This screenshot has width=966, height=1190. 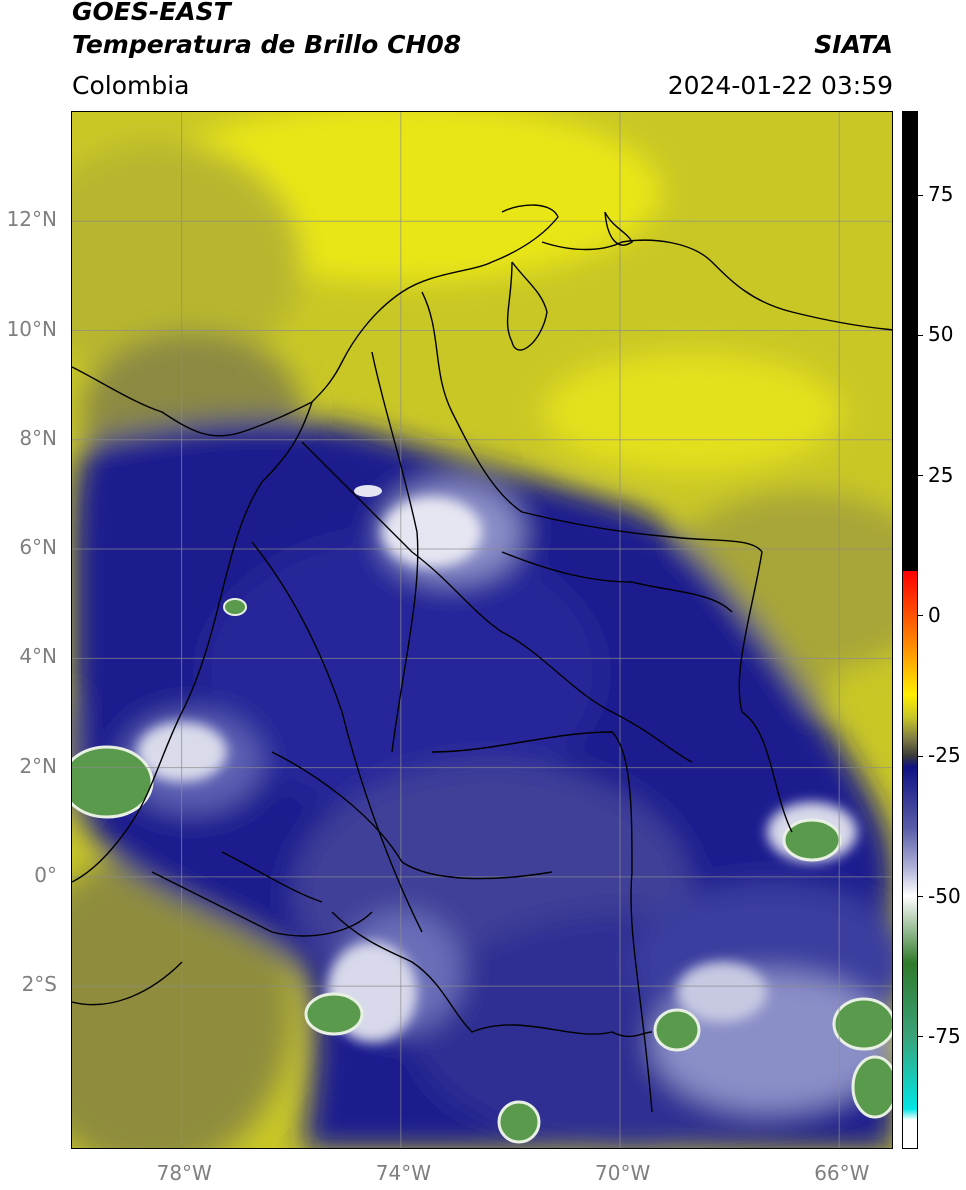 What do you see at coordinates (334, 1014) in the screenshot?
I see `cloud-top-putumayo` at bounding box center [334, 1014].